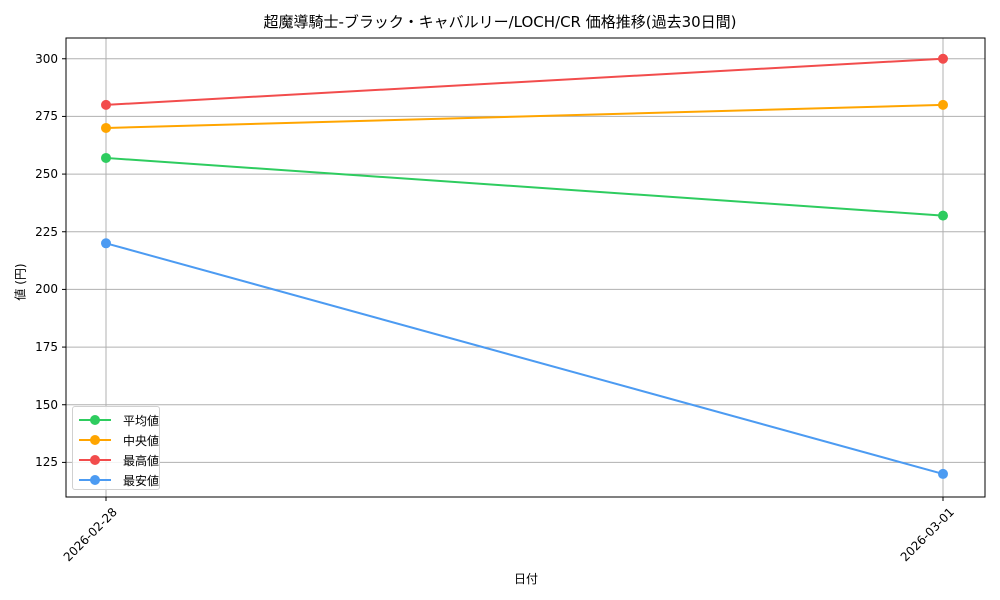 This screenshot has height=600, width=1000. What do you see at coordinates (141, 460) in the screenshot?
I see `legend-label: 最高値` at bounding box center [141, 460].